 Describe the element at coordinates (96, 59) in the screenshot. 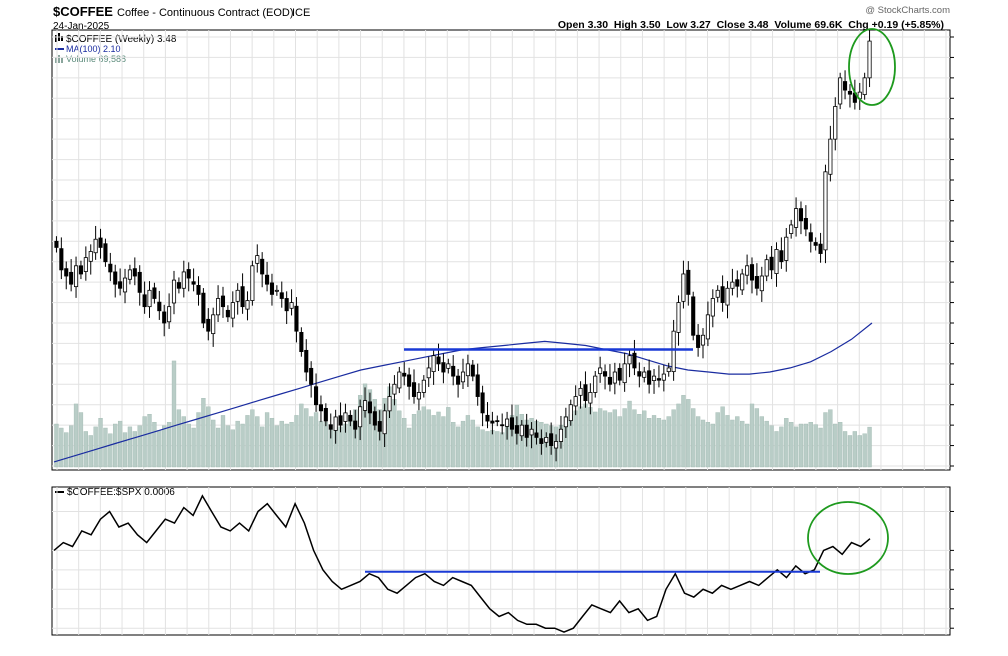

I see `volume-legend-label: Volume 69,588` at that location.